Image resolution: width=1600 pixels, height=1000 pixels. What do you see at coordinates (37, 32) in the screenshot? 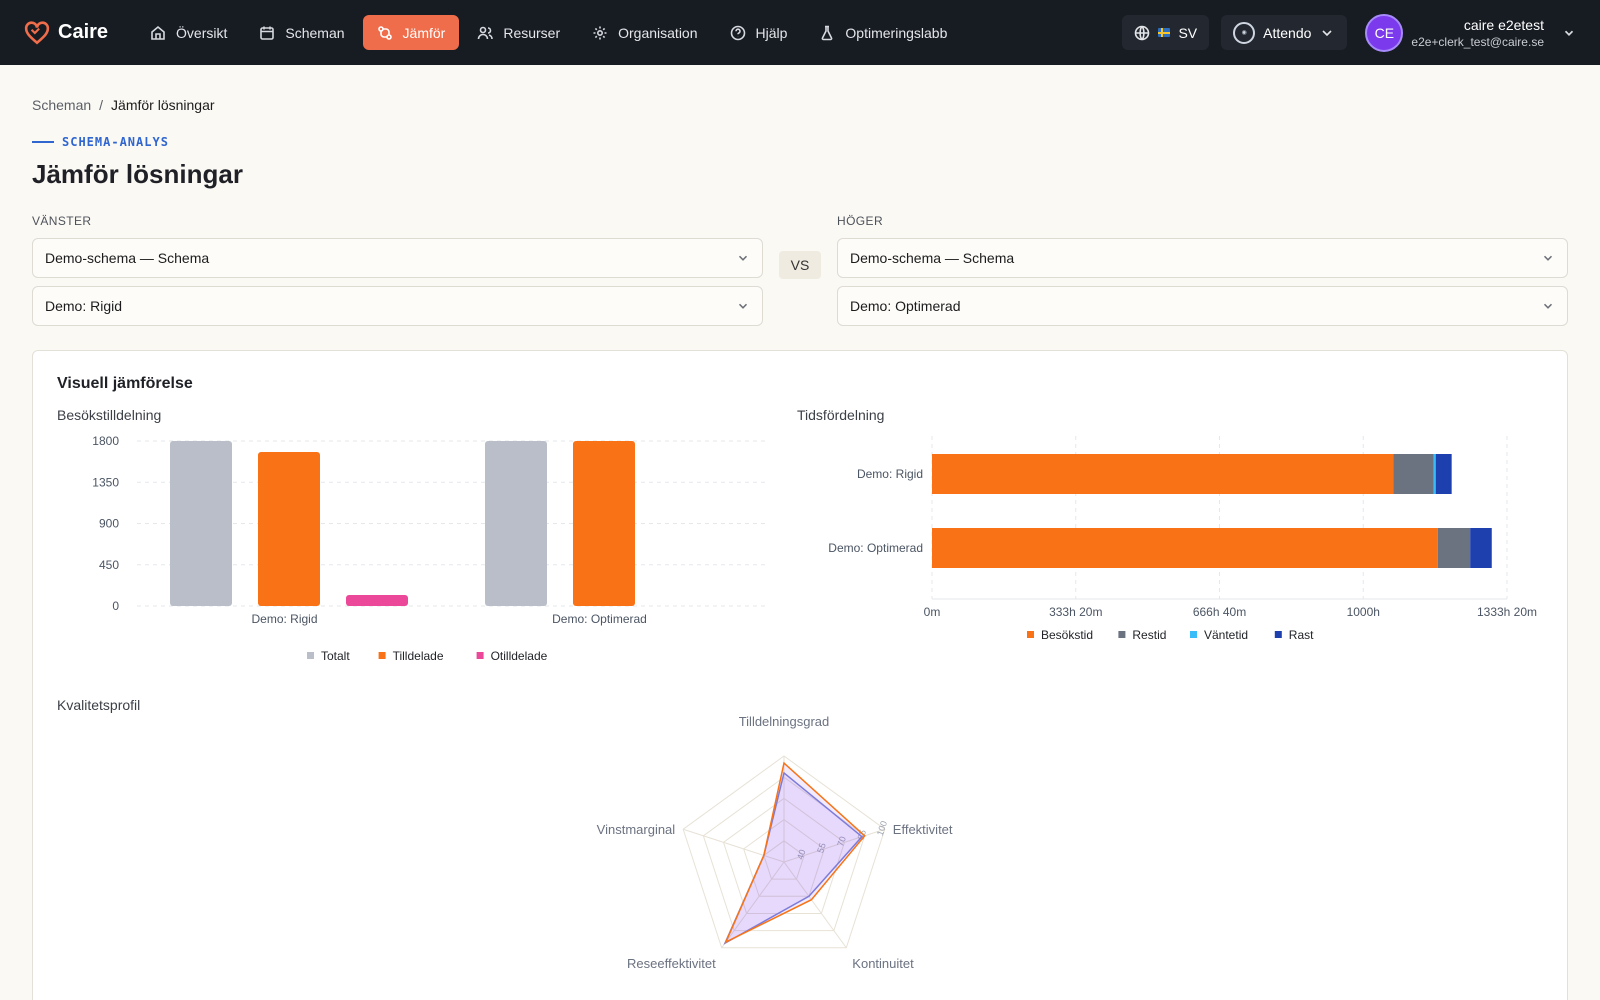
I see `heart-logo-icon` at bounding box center [37, 32].